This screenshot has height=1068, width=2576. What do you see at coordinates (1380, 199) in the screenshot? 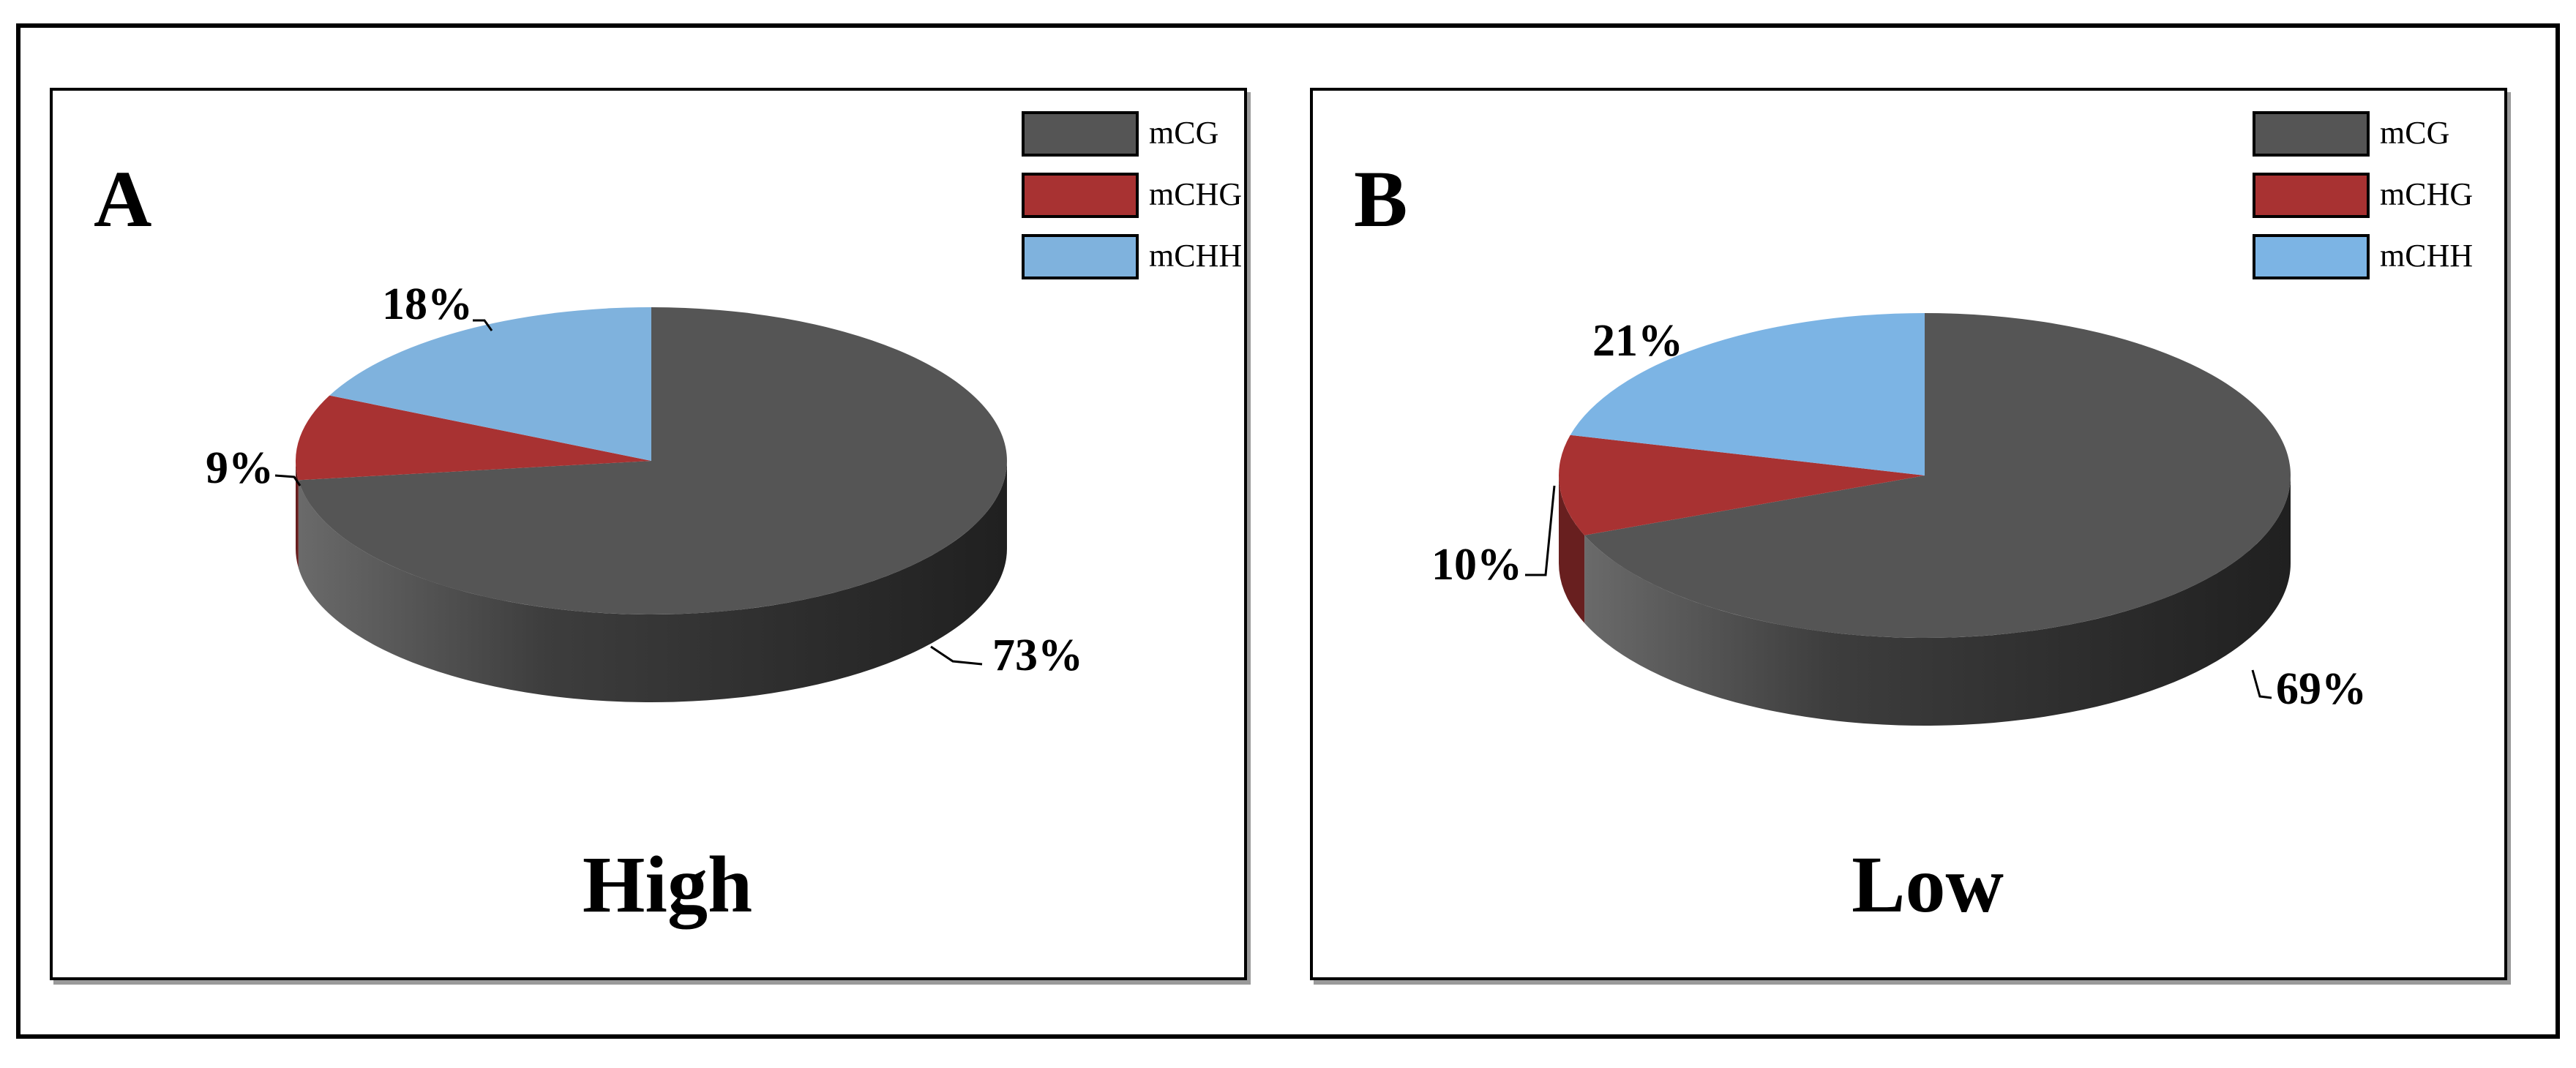
I see `panel-letter: B` at bounding box center [1380, 199].